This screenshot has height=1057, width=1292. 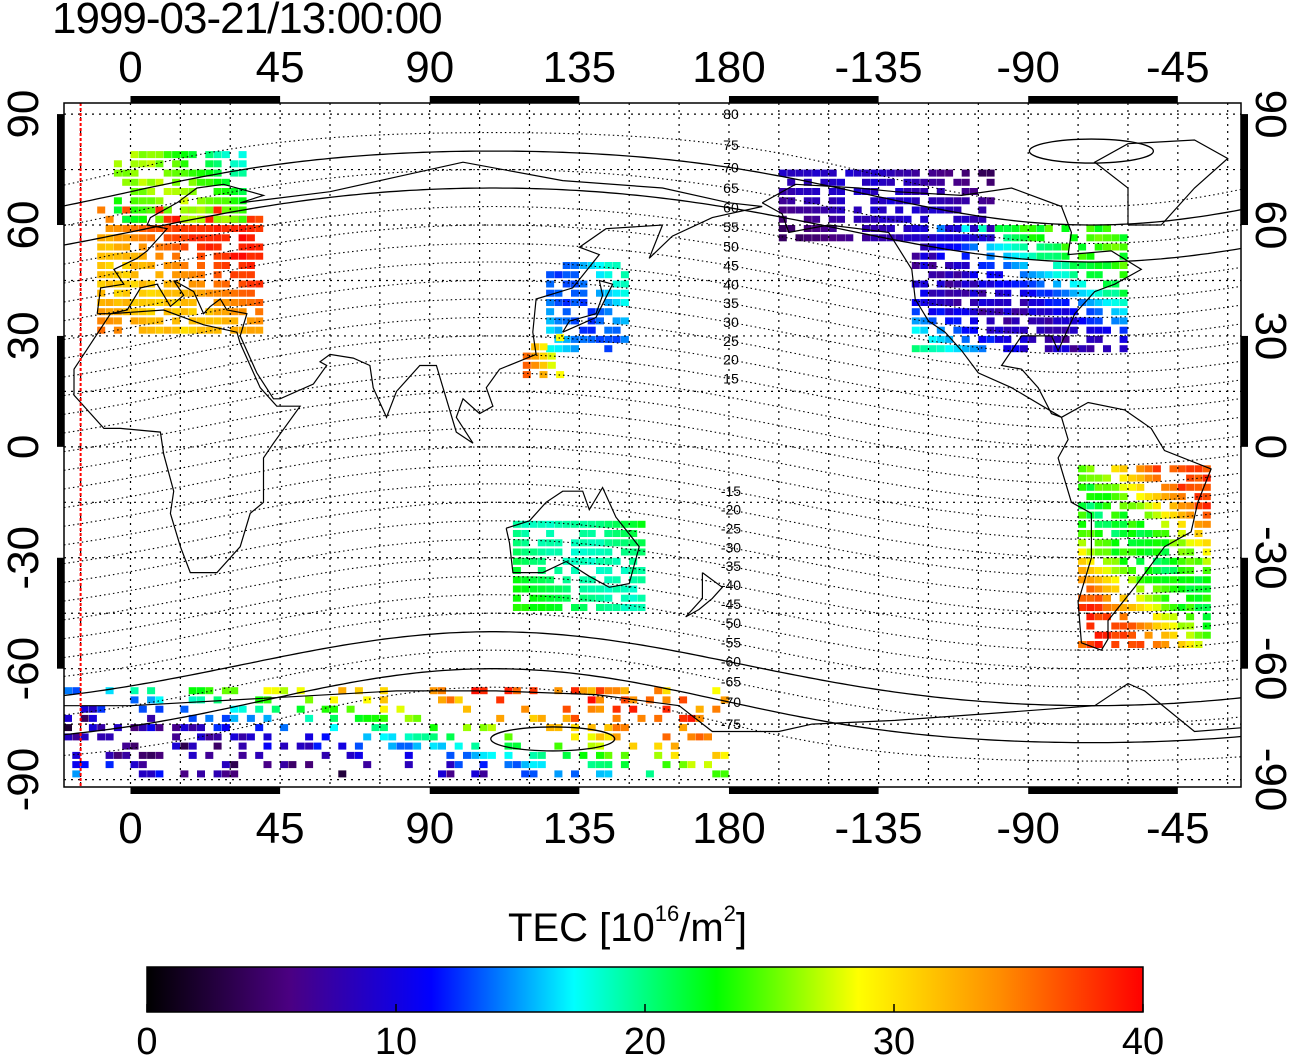 I want to click on magnetic-latitude-label: 70, so click(x=731, y=167).